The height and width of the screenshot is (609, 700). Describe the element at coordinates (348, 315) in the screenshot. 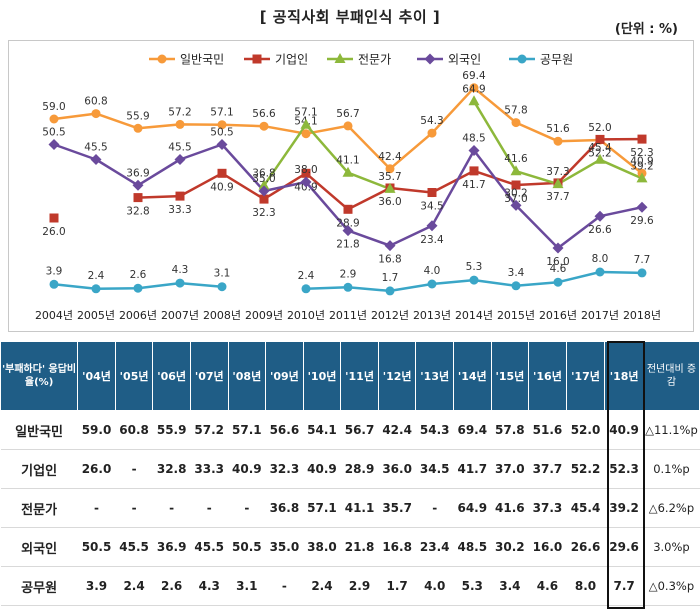

I see `x-tick-label: 2011년` at that location.